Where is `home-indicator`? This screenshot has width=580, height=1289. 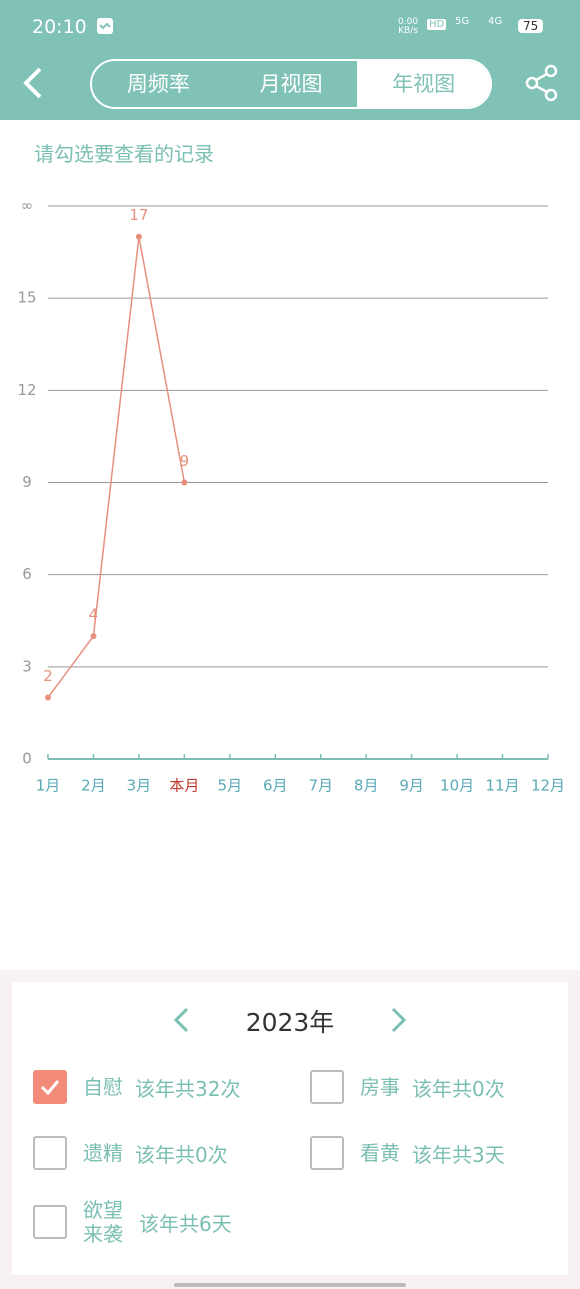 home-indicator is located at coordinates (290, 1285).